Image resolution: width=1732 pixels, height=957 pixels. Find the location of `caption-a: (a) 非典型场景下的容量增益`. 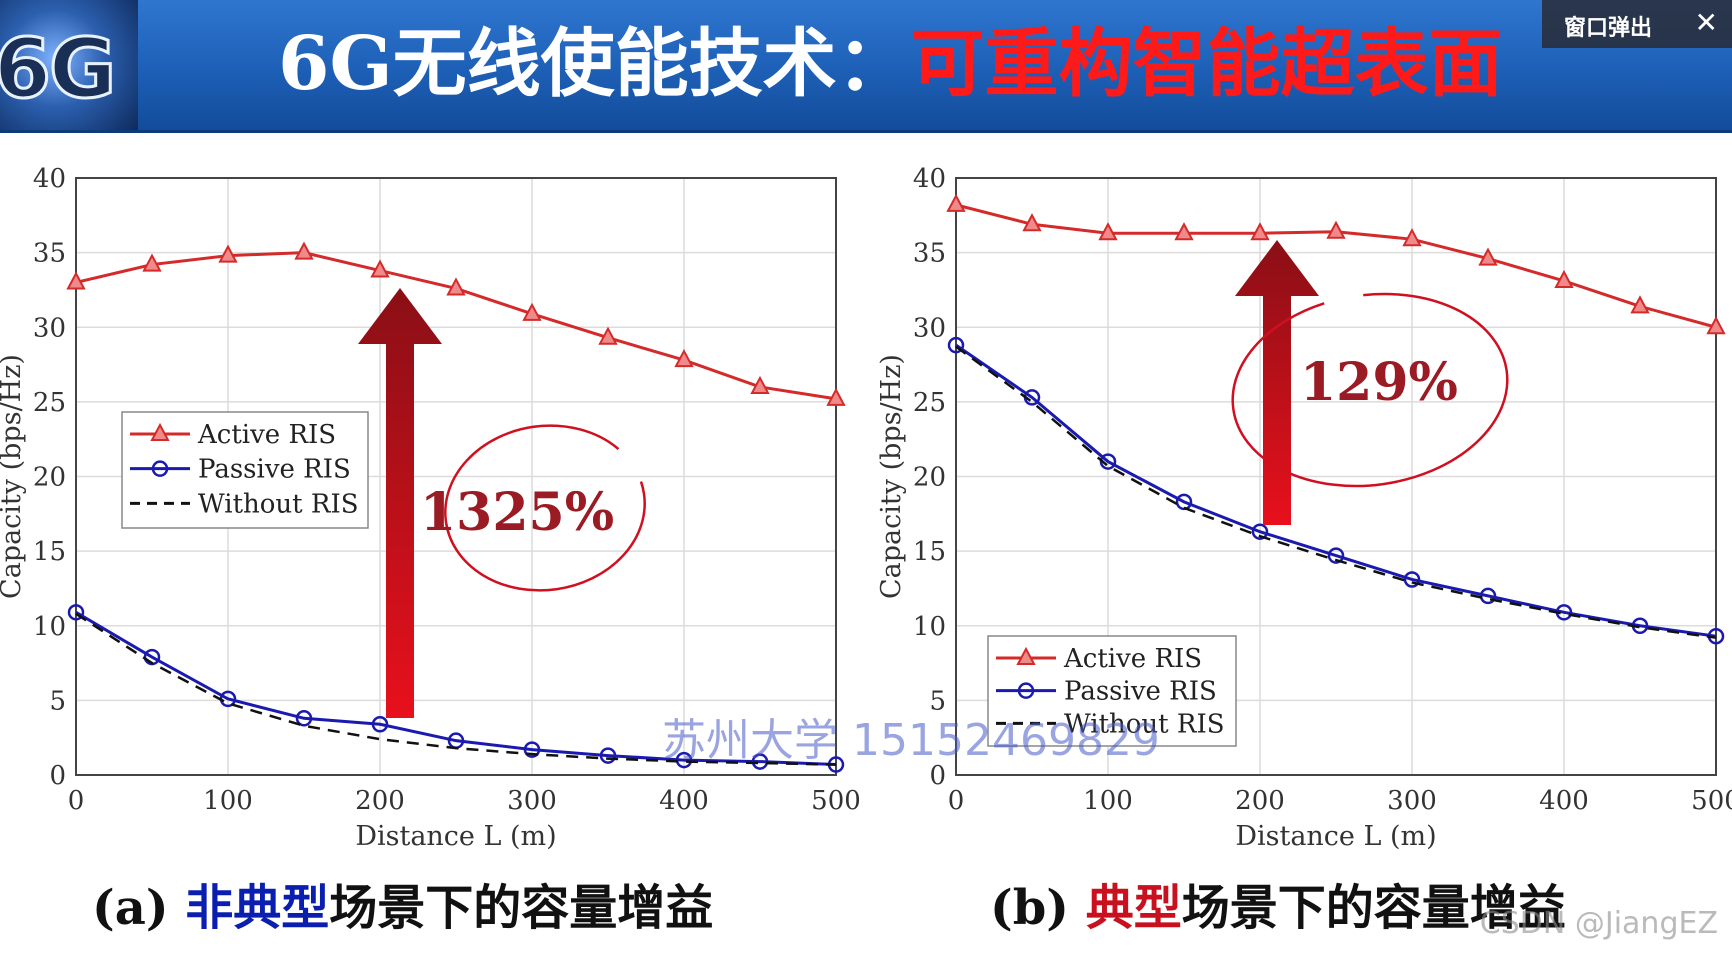

caption-a: (a) 非典型场景下的容量增益 is located at coordinates (402, 903).